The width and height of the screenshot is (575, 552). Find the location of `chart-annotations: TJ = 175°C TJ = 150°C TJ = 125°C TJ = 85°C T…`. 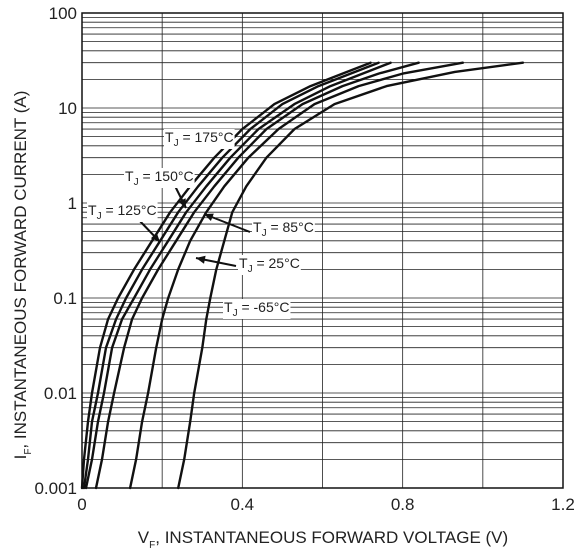

chart-annotations: TJ = 175°C TJ = 150°C TJ = 125°C TJ = 85°C T… is located at coordinates (201, 224).